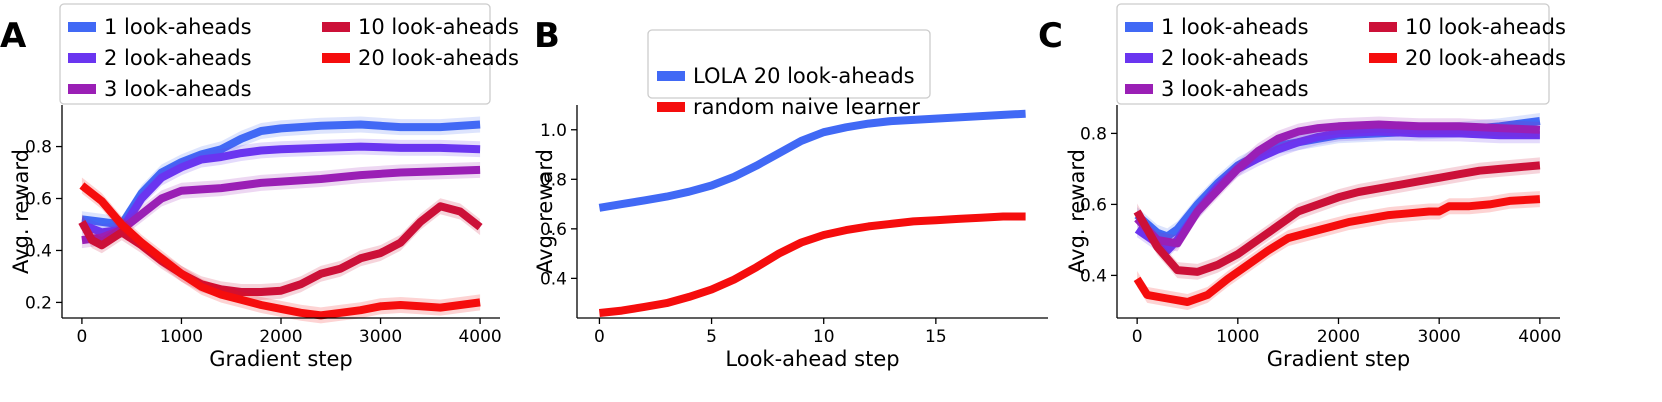 The height and width of the screenshot is (402, 1662). I want to click on panel-b-letter: B, so click(547, 36).